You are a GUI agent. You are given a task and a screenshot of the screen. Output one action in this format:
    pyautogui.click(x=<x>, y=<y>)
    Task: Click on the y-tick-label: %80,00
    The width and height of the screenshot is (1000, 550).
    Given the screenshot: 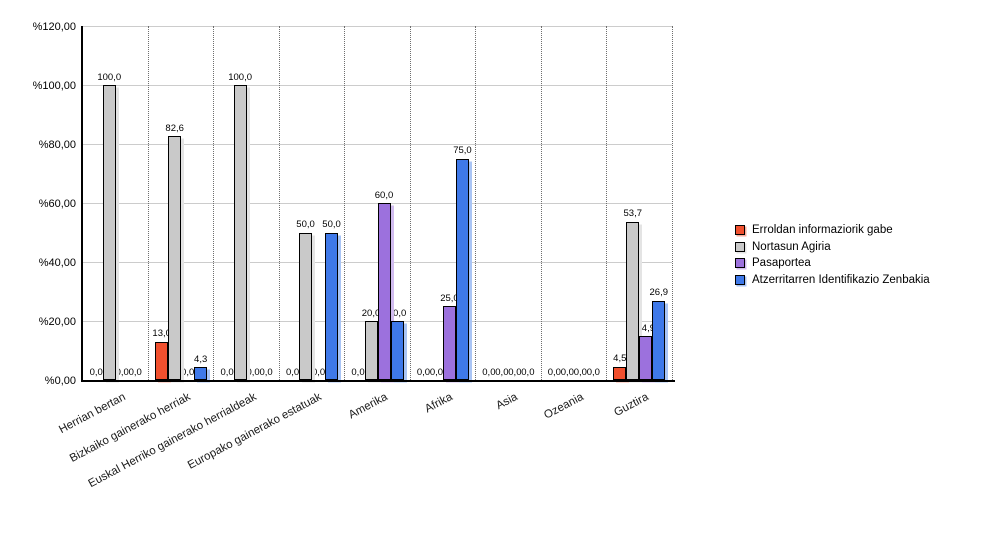 What is the action you would take?
    pyautogui.click(x=57, y=144)
    